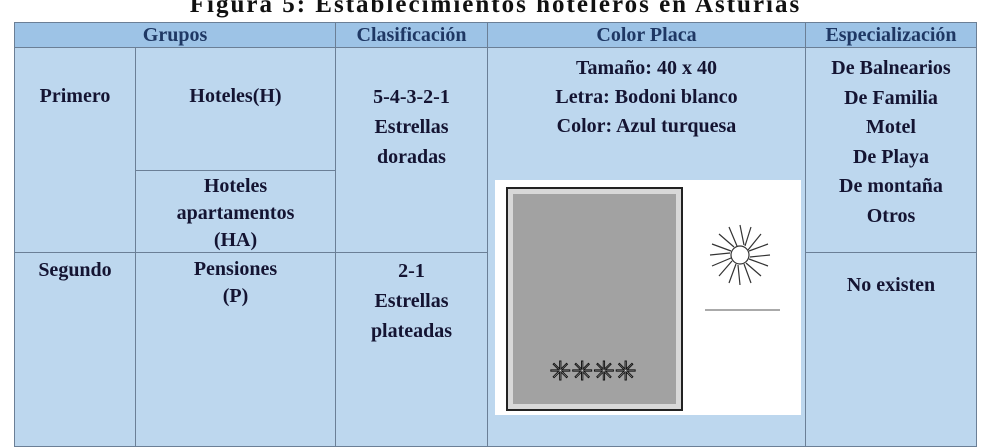  Describe the element at coordinates (235, 109) in the screenshot. I see `type-cell: Hoteles(H)` at that location.